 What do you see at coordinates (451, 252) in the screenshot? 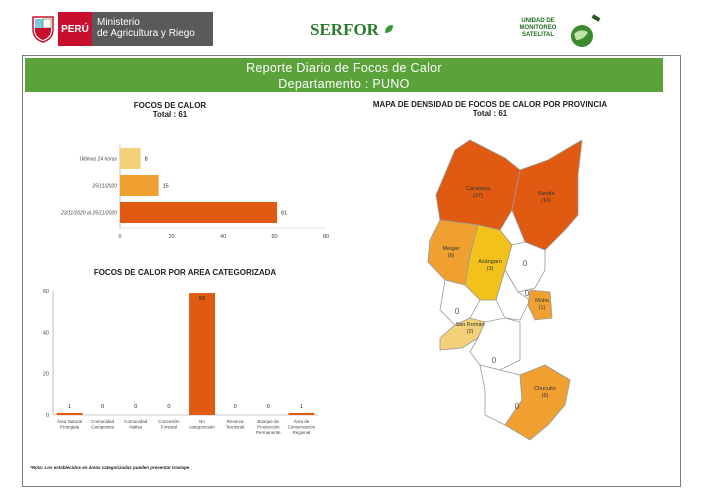
I see `province-label: Melgar (6)` at bounding box center [451, 252].